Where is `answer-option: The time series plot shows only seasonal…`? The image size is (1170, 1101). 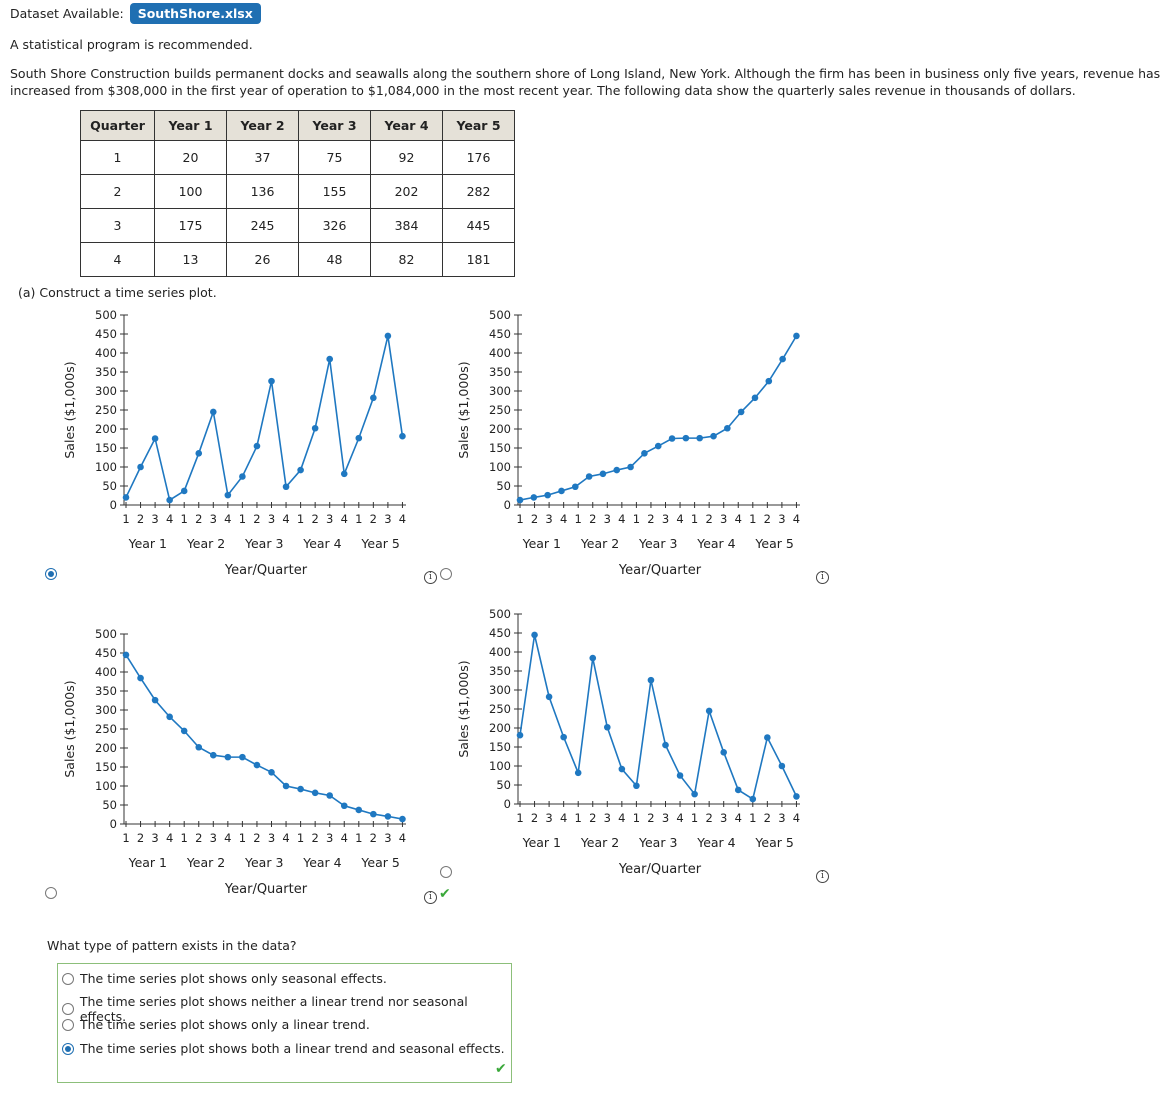 answer-option: The time series plot shows only seasonal… is located at coordinates (224, 978).